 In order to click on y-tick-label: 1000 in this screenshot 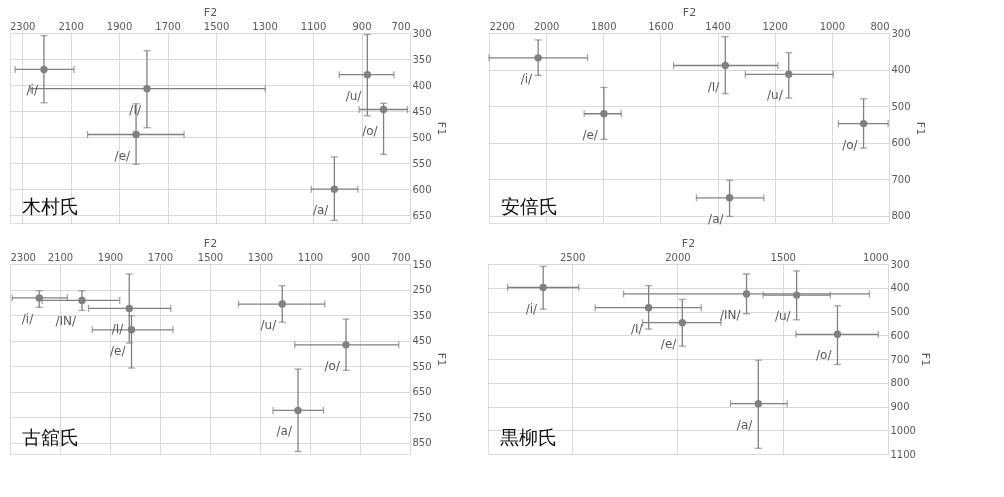, I will do `click(903, 430)`.